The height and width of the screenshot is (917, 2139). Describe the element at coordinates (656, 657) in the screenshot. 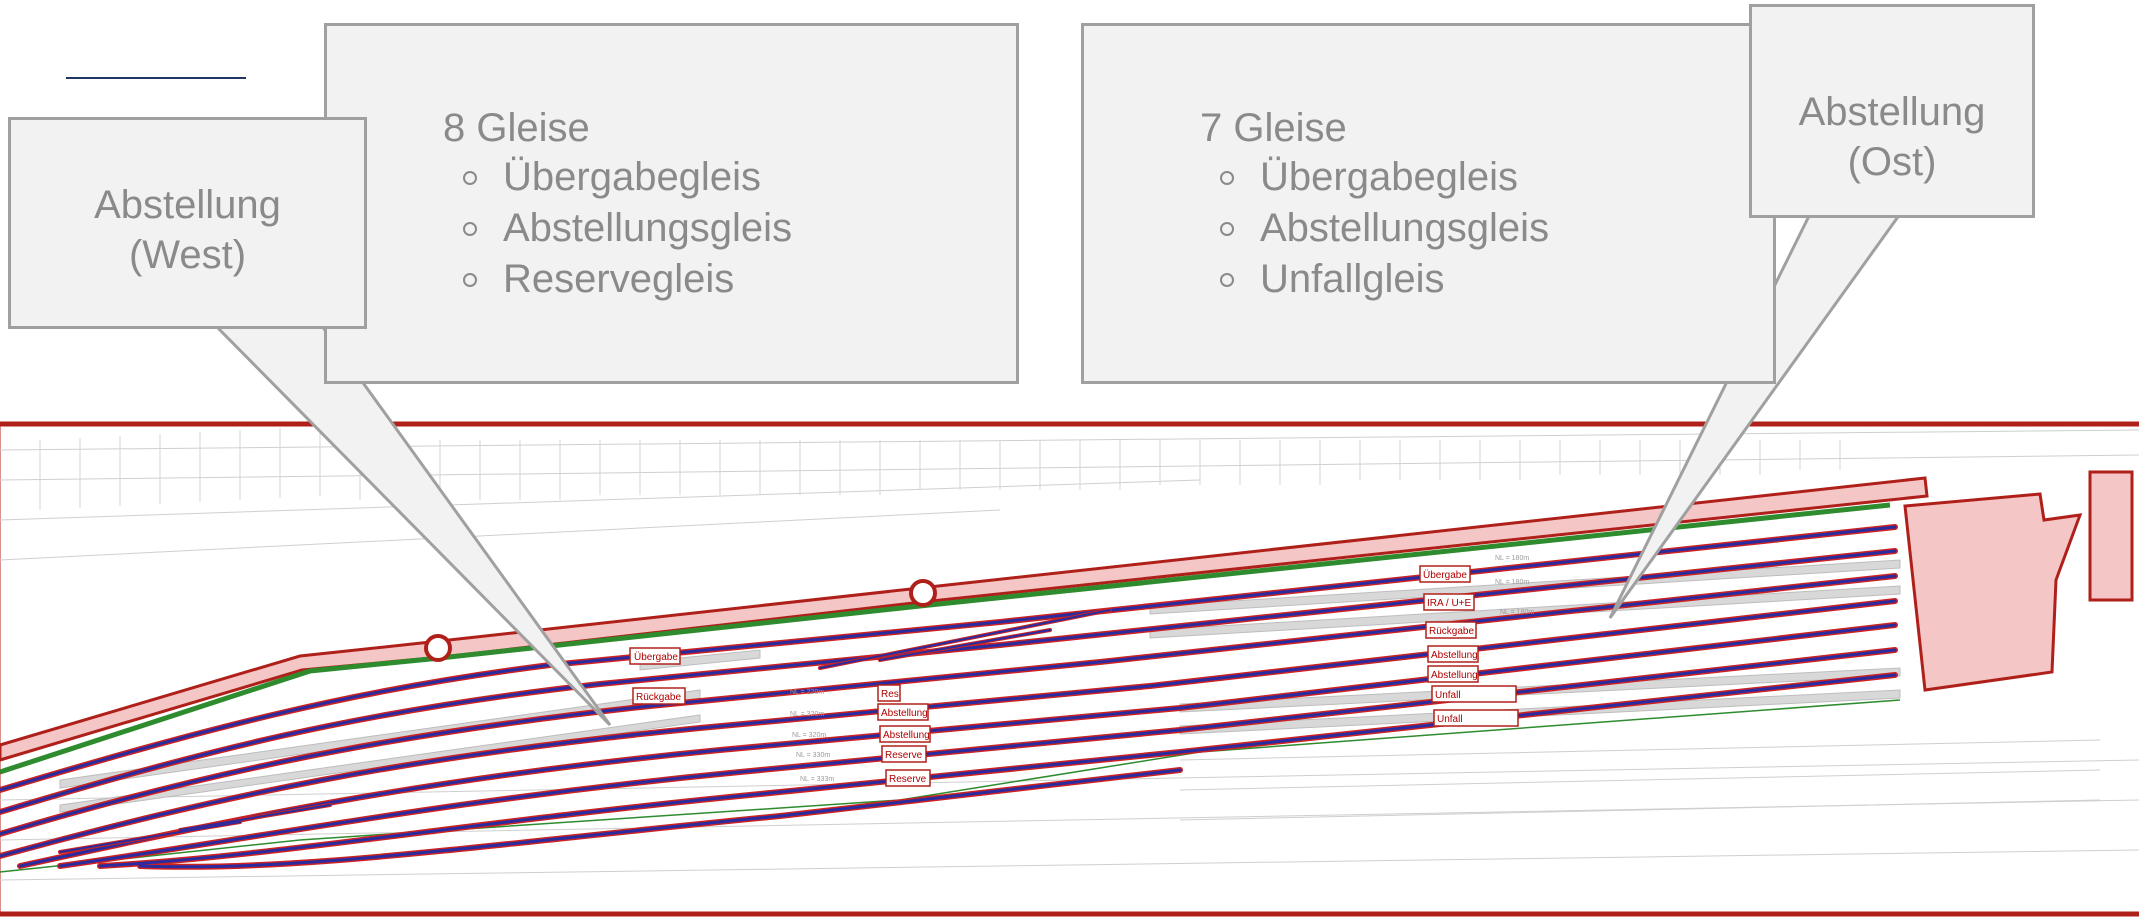

I see `west-label-1: Übergabe` at that location.